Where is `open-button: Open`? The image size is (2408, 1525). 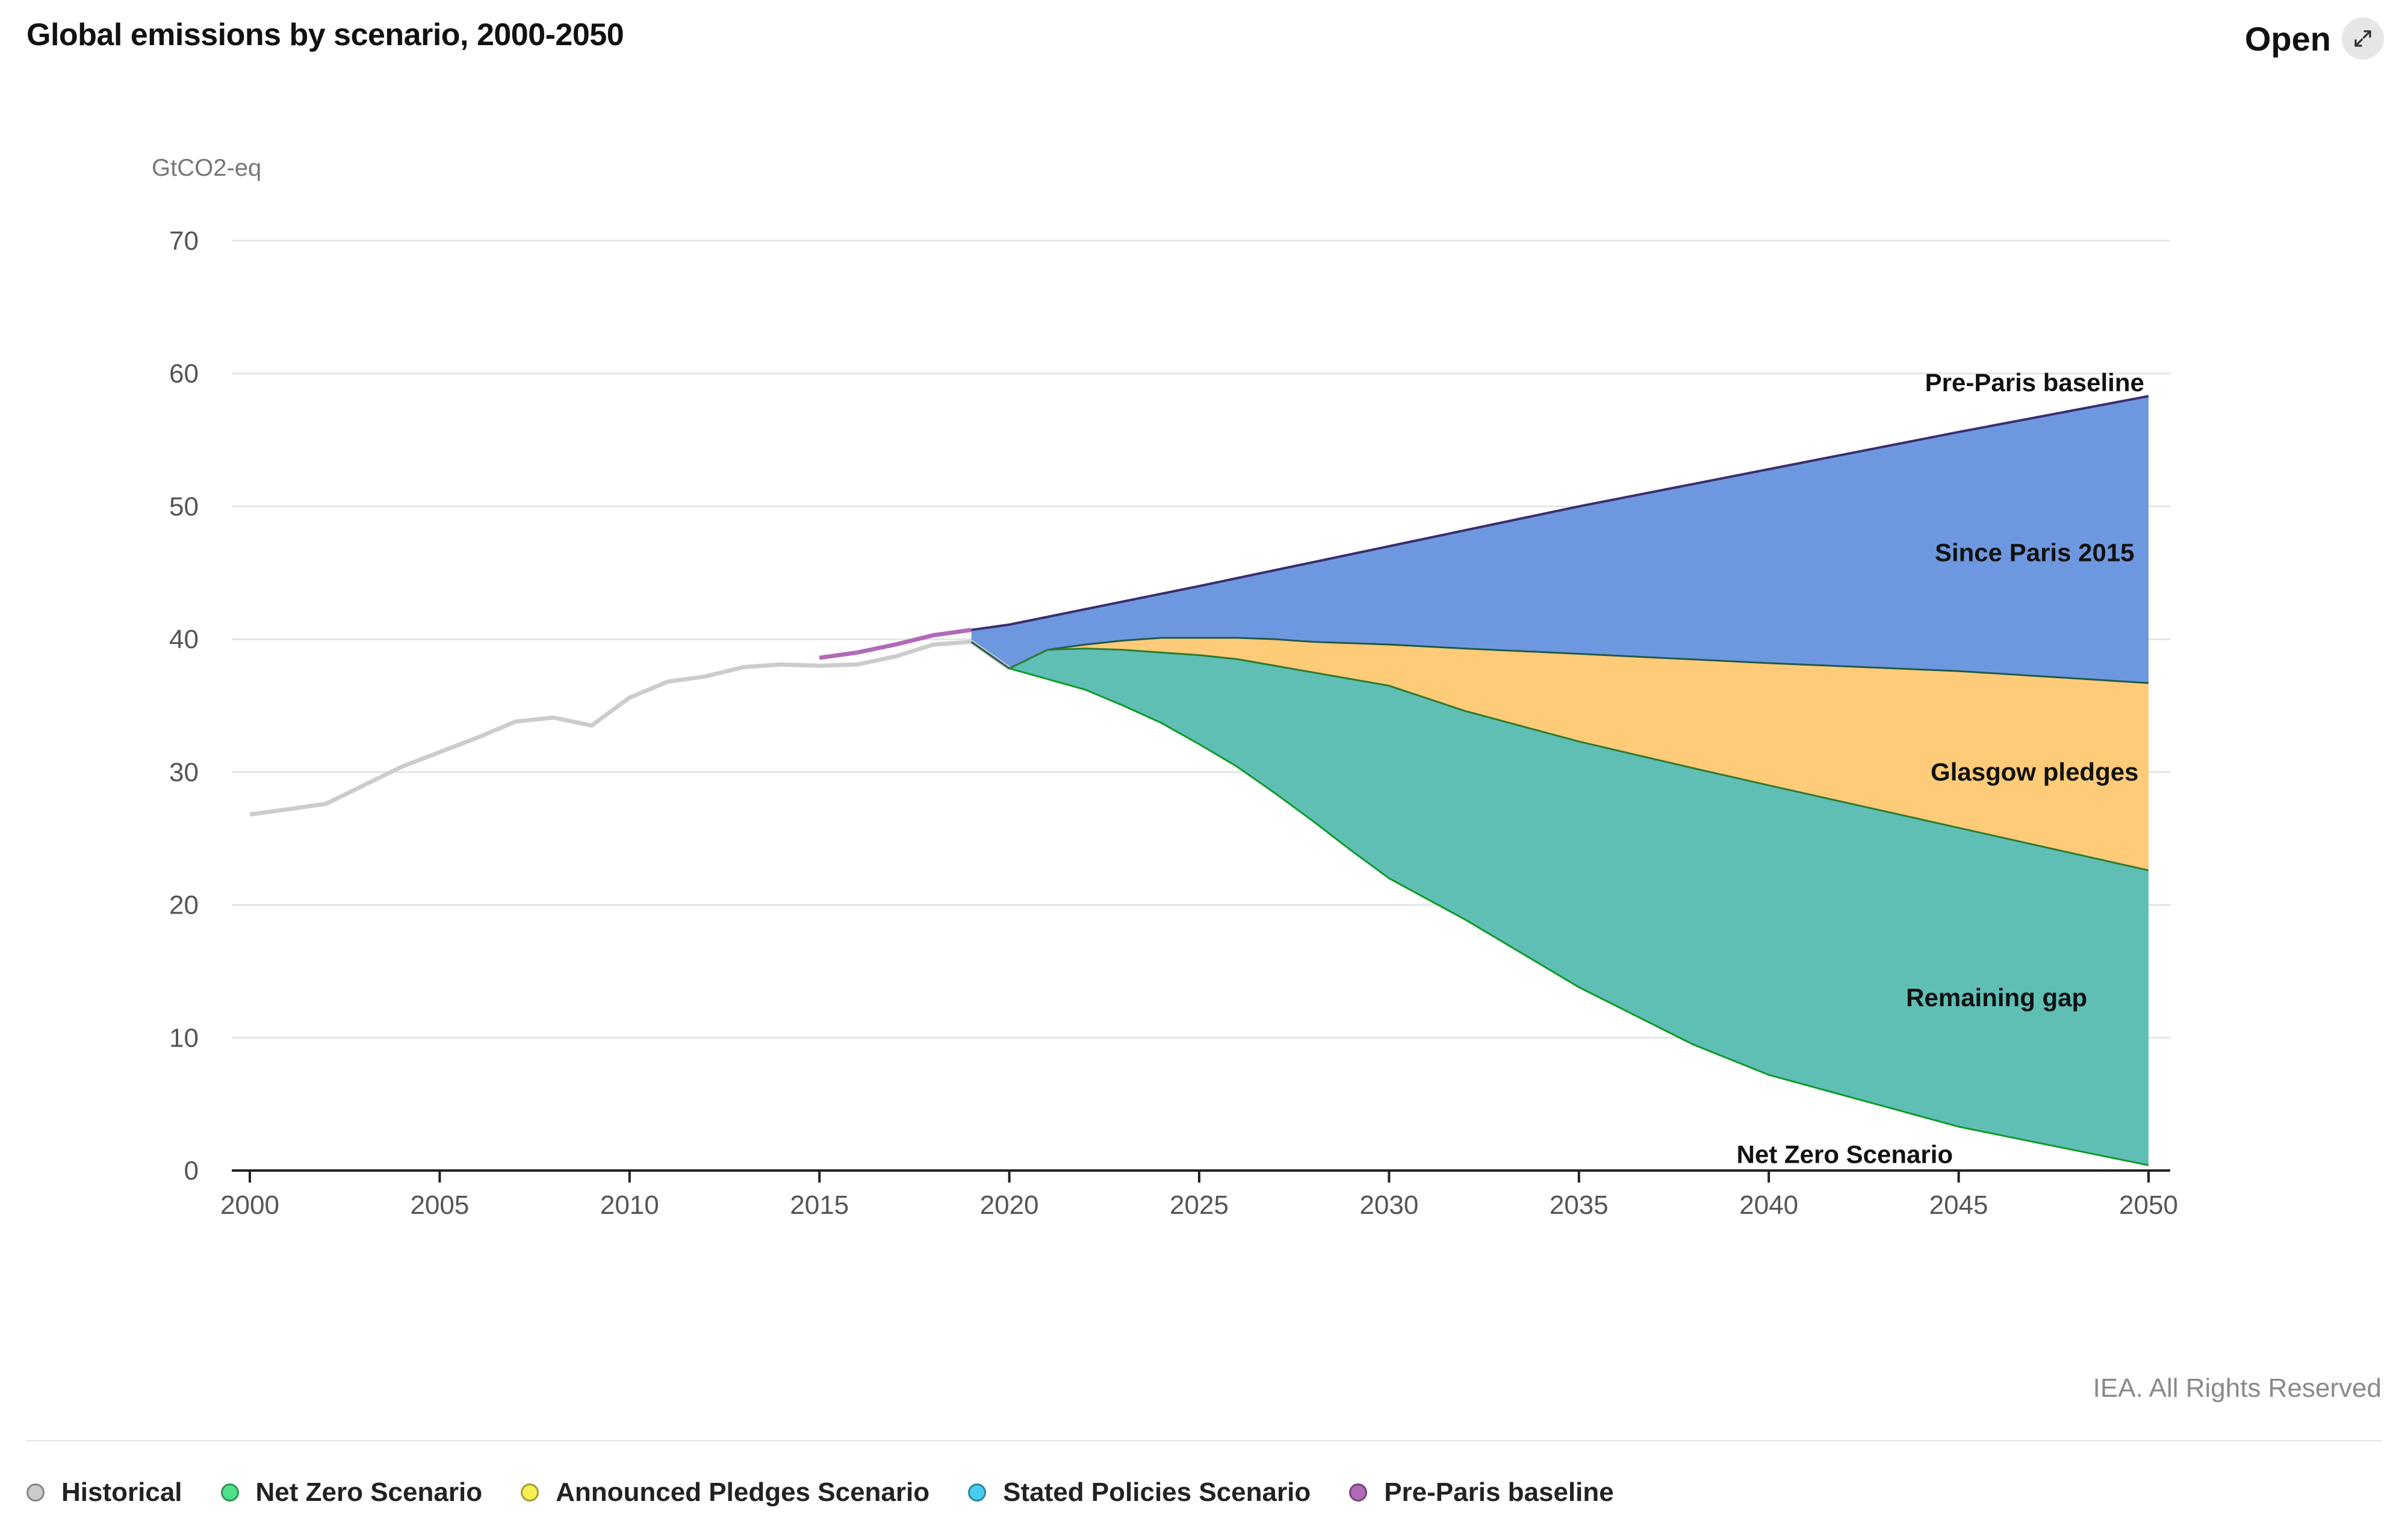
open-button: Open is located at coordinates (2314, 38).